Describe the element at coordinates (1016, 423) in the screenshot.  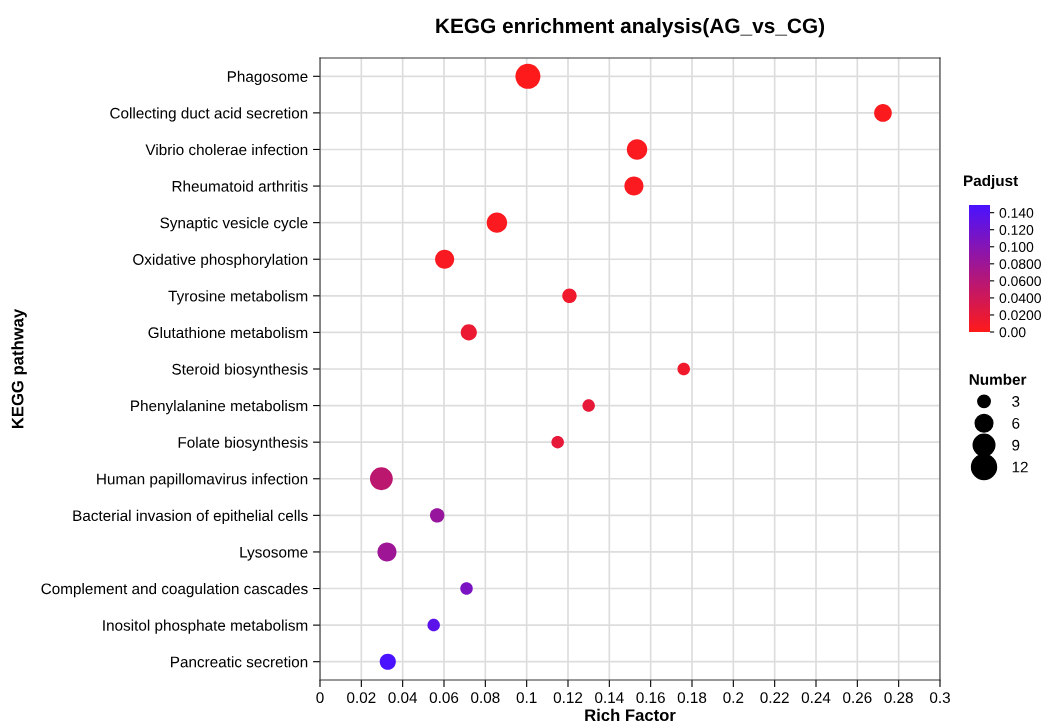
I see `legend-label: 6` at that location.